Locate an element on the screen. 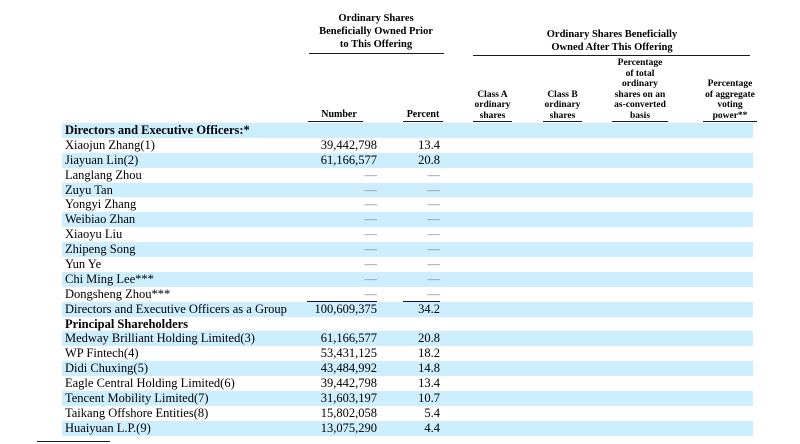  column-header-number: Number is located at coordinates (339, 114).